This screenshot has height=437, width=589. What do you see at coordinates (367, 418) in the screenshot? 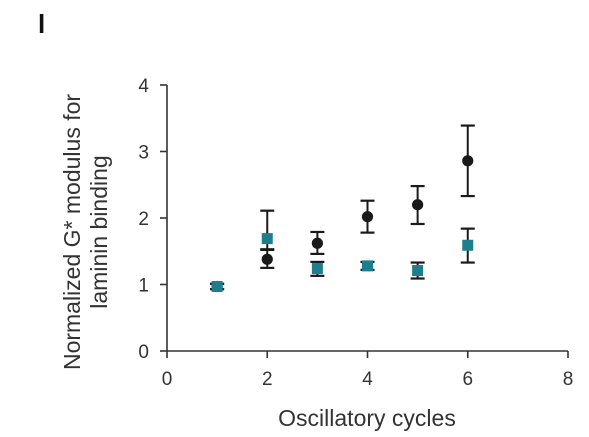
I see `x-axis-title: Oscillatory cycles` at bounding box center [367, 418].